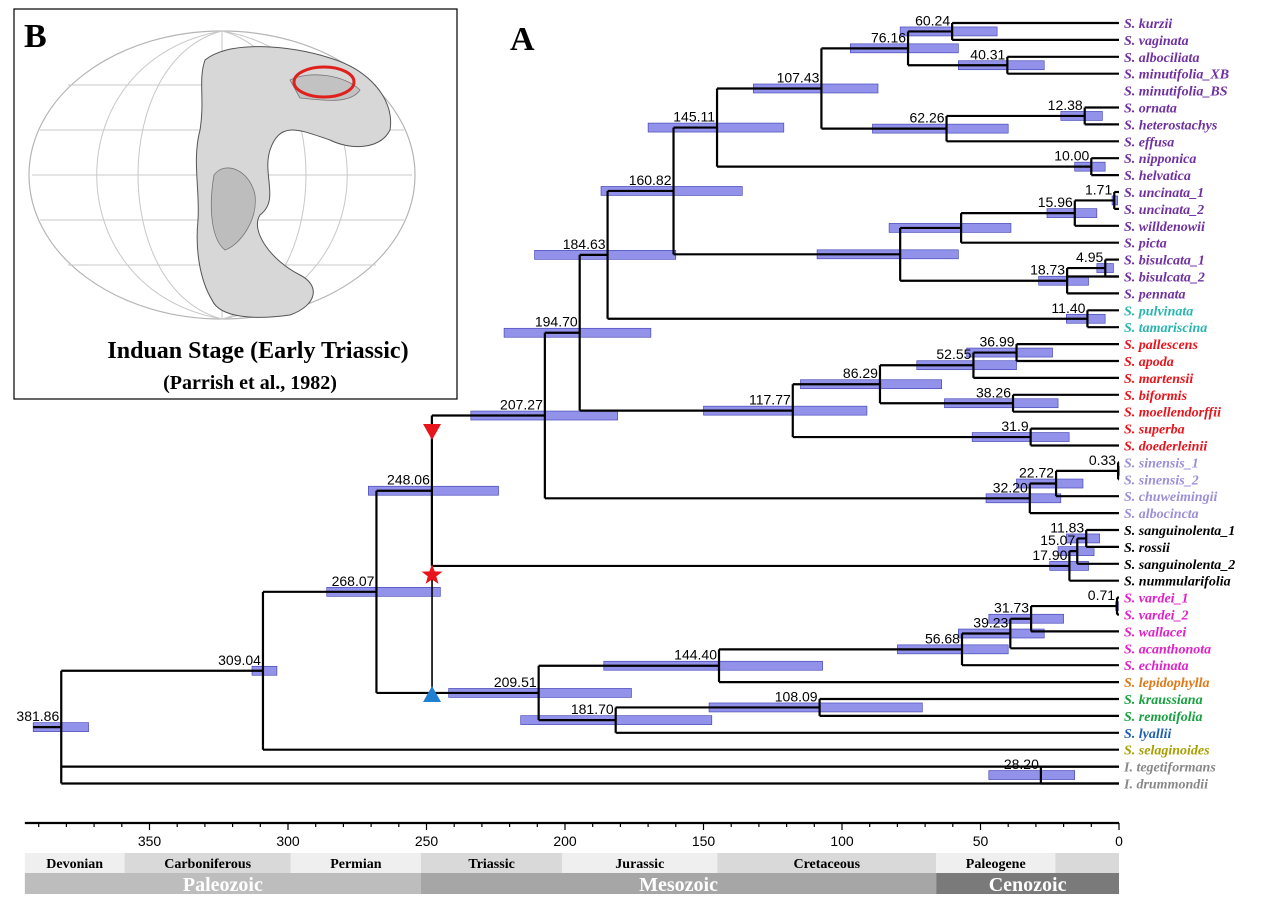 The width and height of the screenshot is (1268, 901). What do you see at coordinates (942, 638) in the screenshot?
I see `node-age-label: 56.68` at bounding box center [942, 638].